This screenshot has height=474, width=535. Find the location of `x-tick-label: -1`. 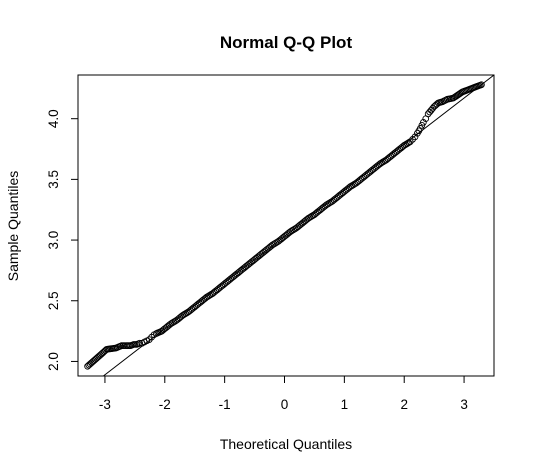

x-tick-label: -1 is located at coordinates (225, 404).